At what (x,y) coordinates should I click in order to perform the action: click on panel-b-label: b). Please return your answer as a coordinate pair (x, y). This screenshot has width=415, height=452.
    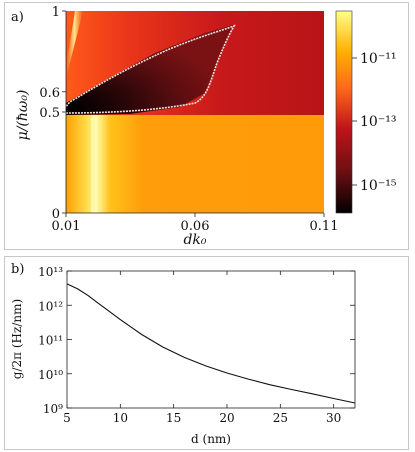
    Looking at the image, I should click on (17, 269).